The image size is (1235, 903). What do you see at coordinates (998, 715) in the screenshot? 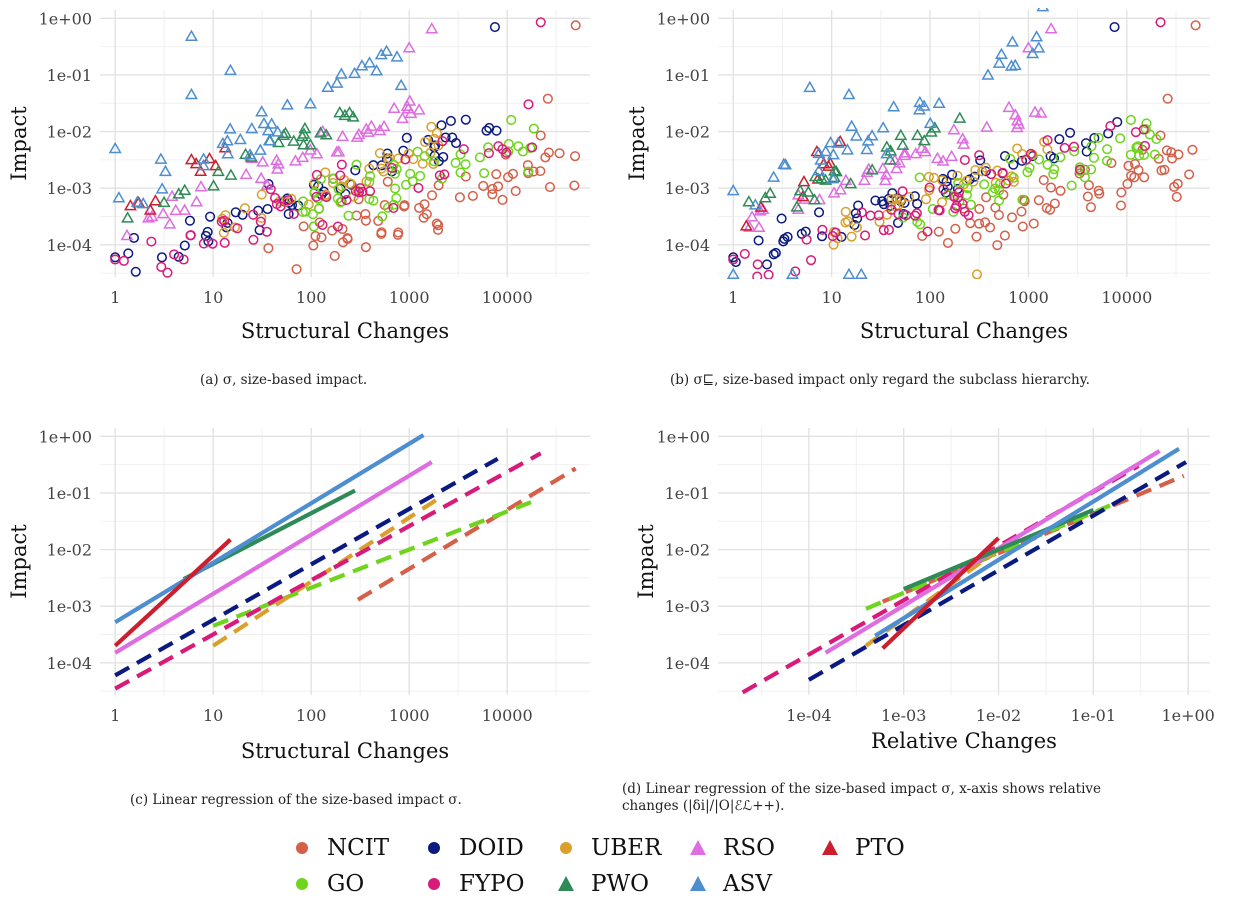
I see `x-tick-label: 1e-02` at bounding box center [998, 715].